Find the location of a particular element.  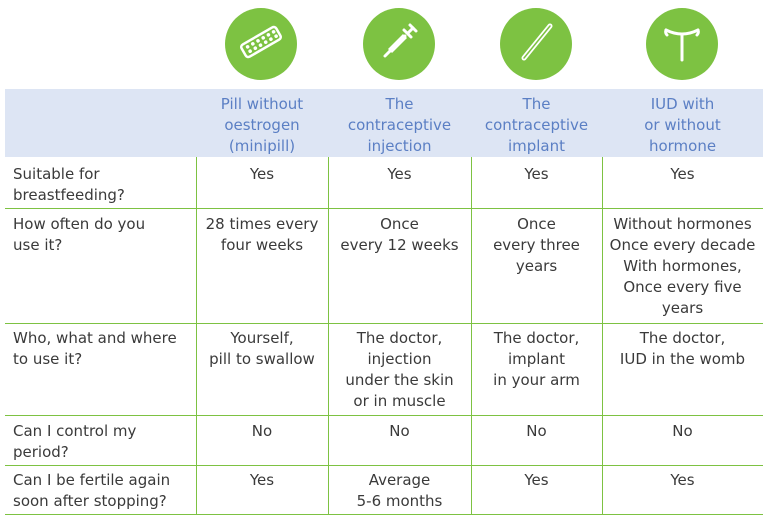

implant-icon-circle is located at coordinates (536, 44).